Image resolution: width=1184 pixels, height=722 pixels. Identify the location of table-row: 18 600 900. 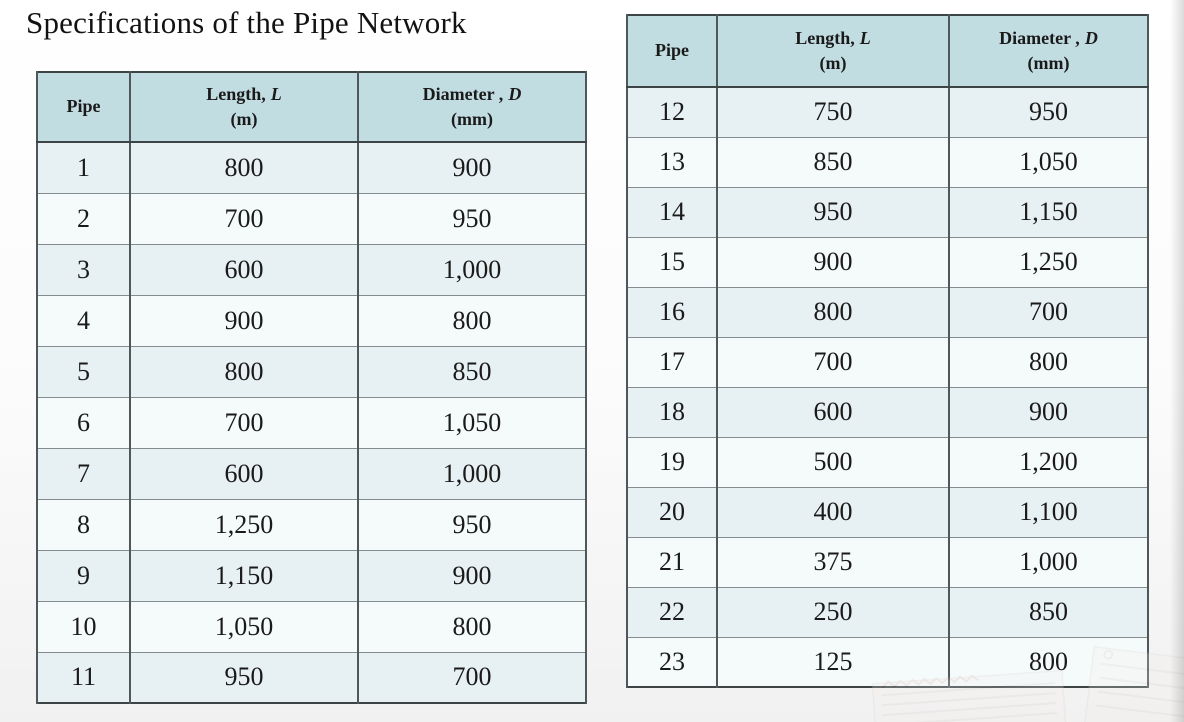
(887, 412).